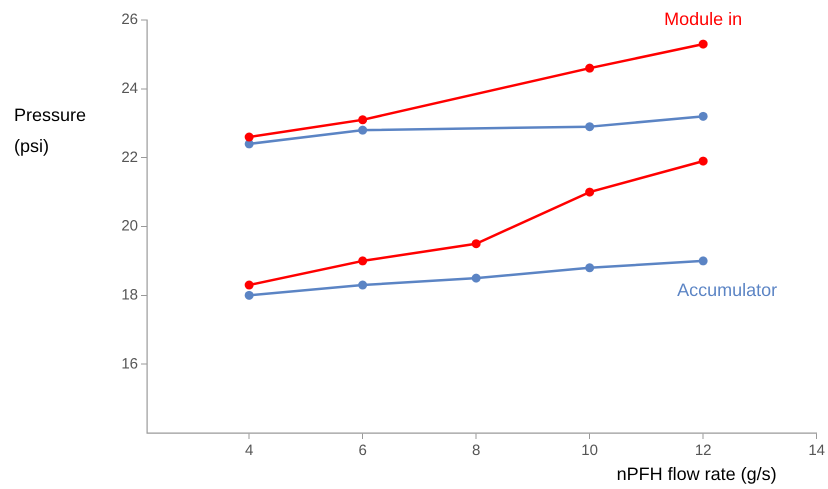  Describe the element at coordinates (476, 451) in the screenshot. I see `x-tick-label: 8` at that location.